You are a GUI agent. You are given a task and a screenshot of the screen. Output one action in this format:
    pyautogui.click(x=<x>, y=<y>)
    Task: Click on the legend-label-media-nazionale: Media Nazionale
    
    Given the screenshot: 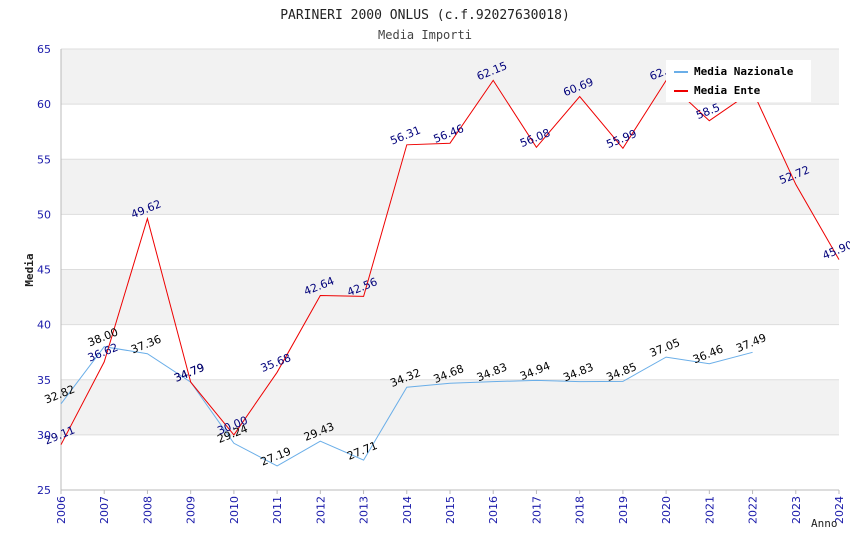 What is the action you would take?
    pyautogui.click(x=744, y=71)
    